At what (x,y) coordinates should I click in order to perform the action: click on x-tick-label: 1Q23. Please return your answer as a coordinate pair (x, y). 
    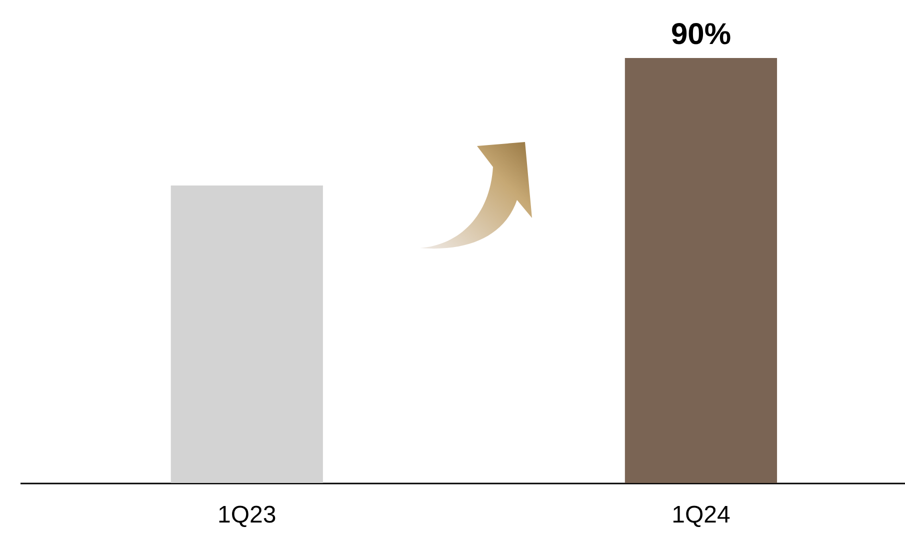
    Looking at the image, I should click on (247, 515).